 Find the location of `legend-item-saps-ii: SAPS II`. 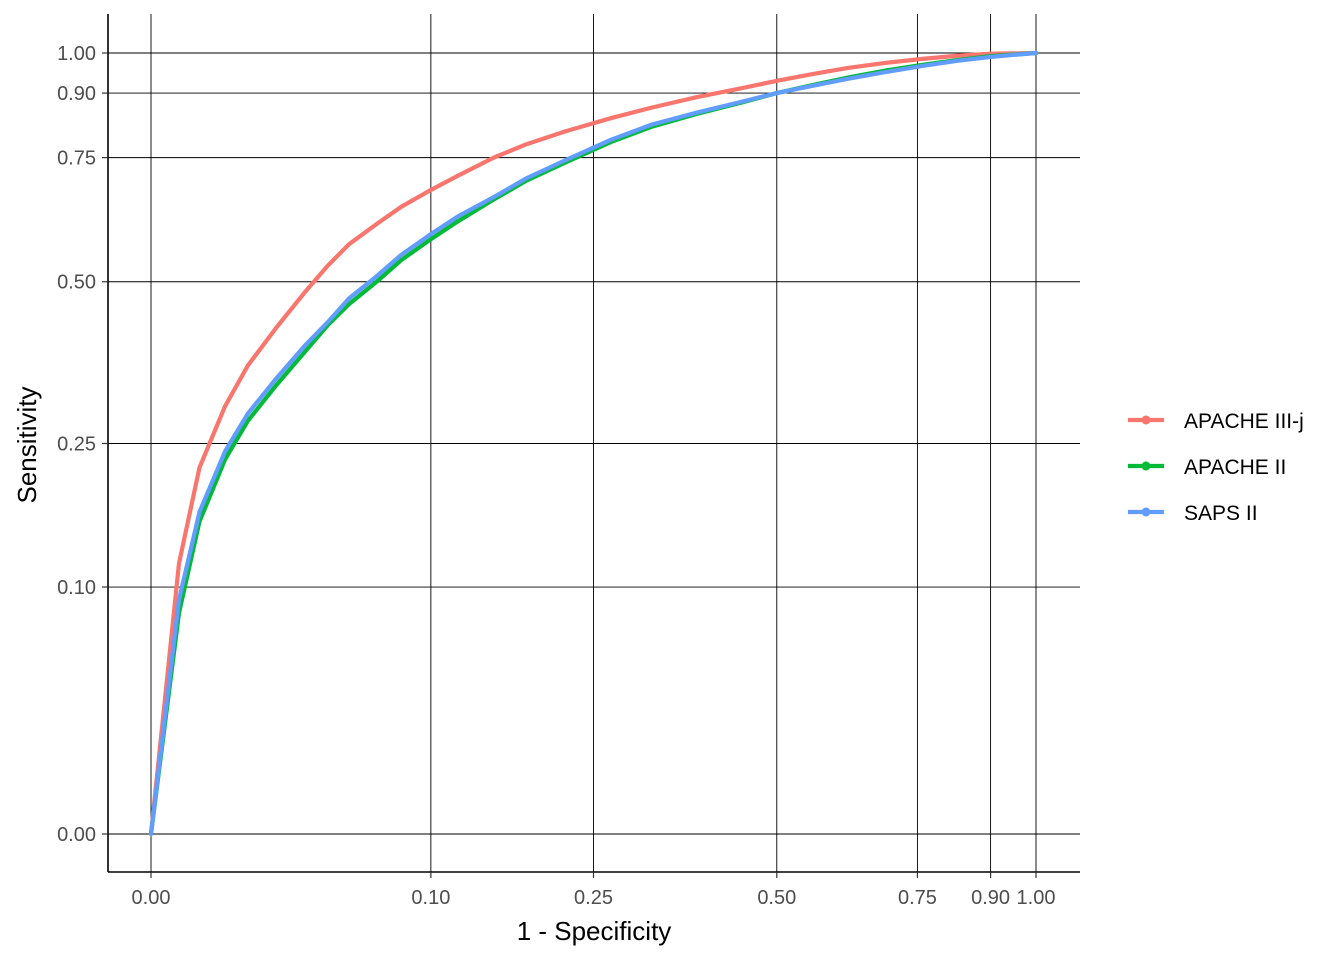

legend-item-saps-ii: SAPS II is located at coordinates (1193, 513).